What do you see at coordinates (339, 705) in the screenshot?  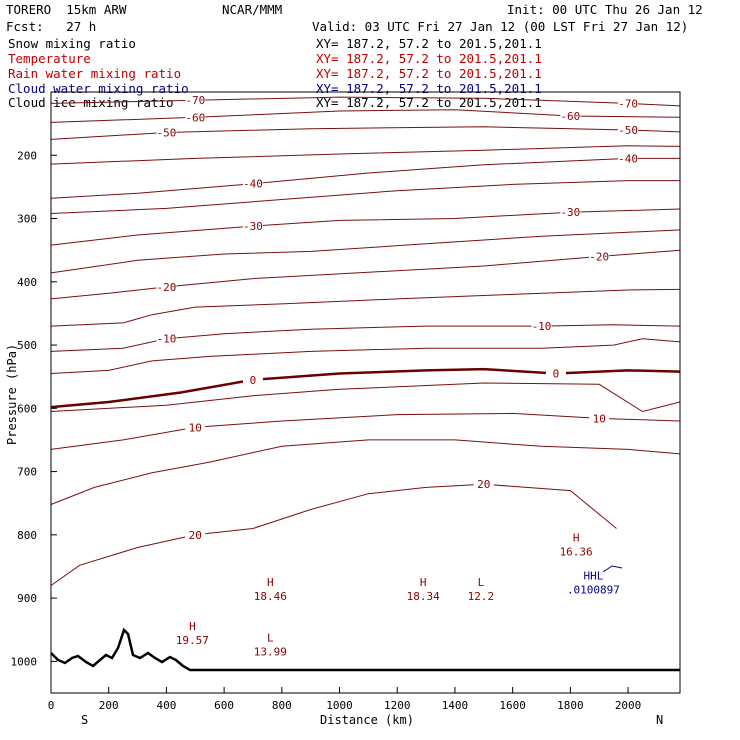 I see `x-tick-label: 1000` at bounding box center [339, 705].